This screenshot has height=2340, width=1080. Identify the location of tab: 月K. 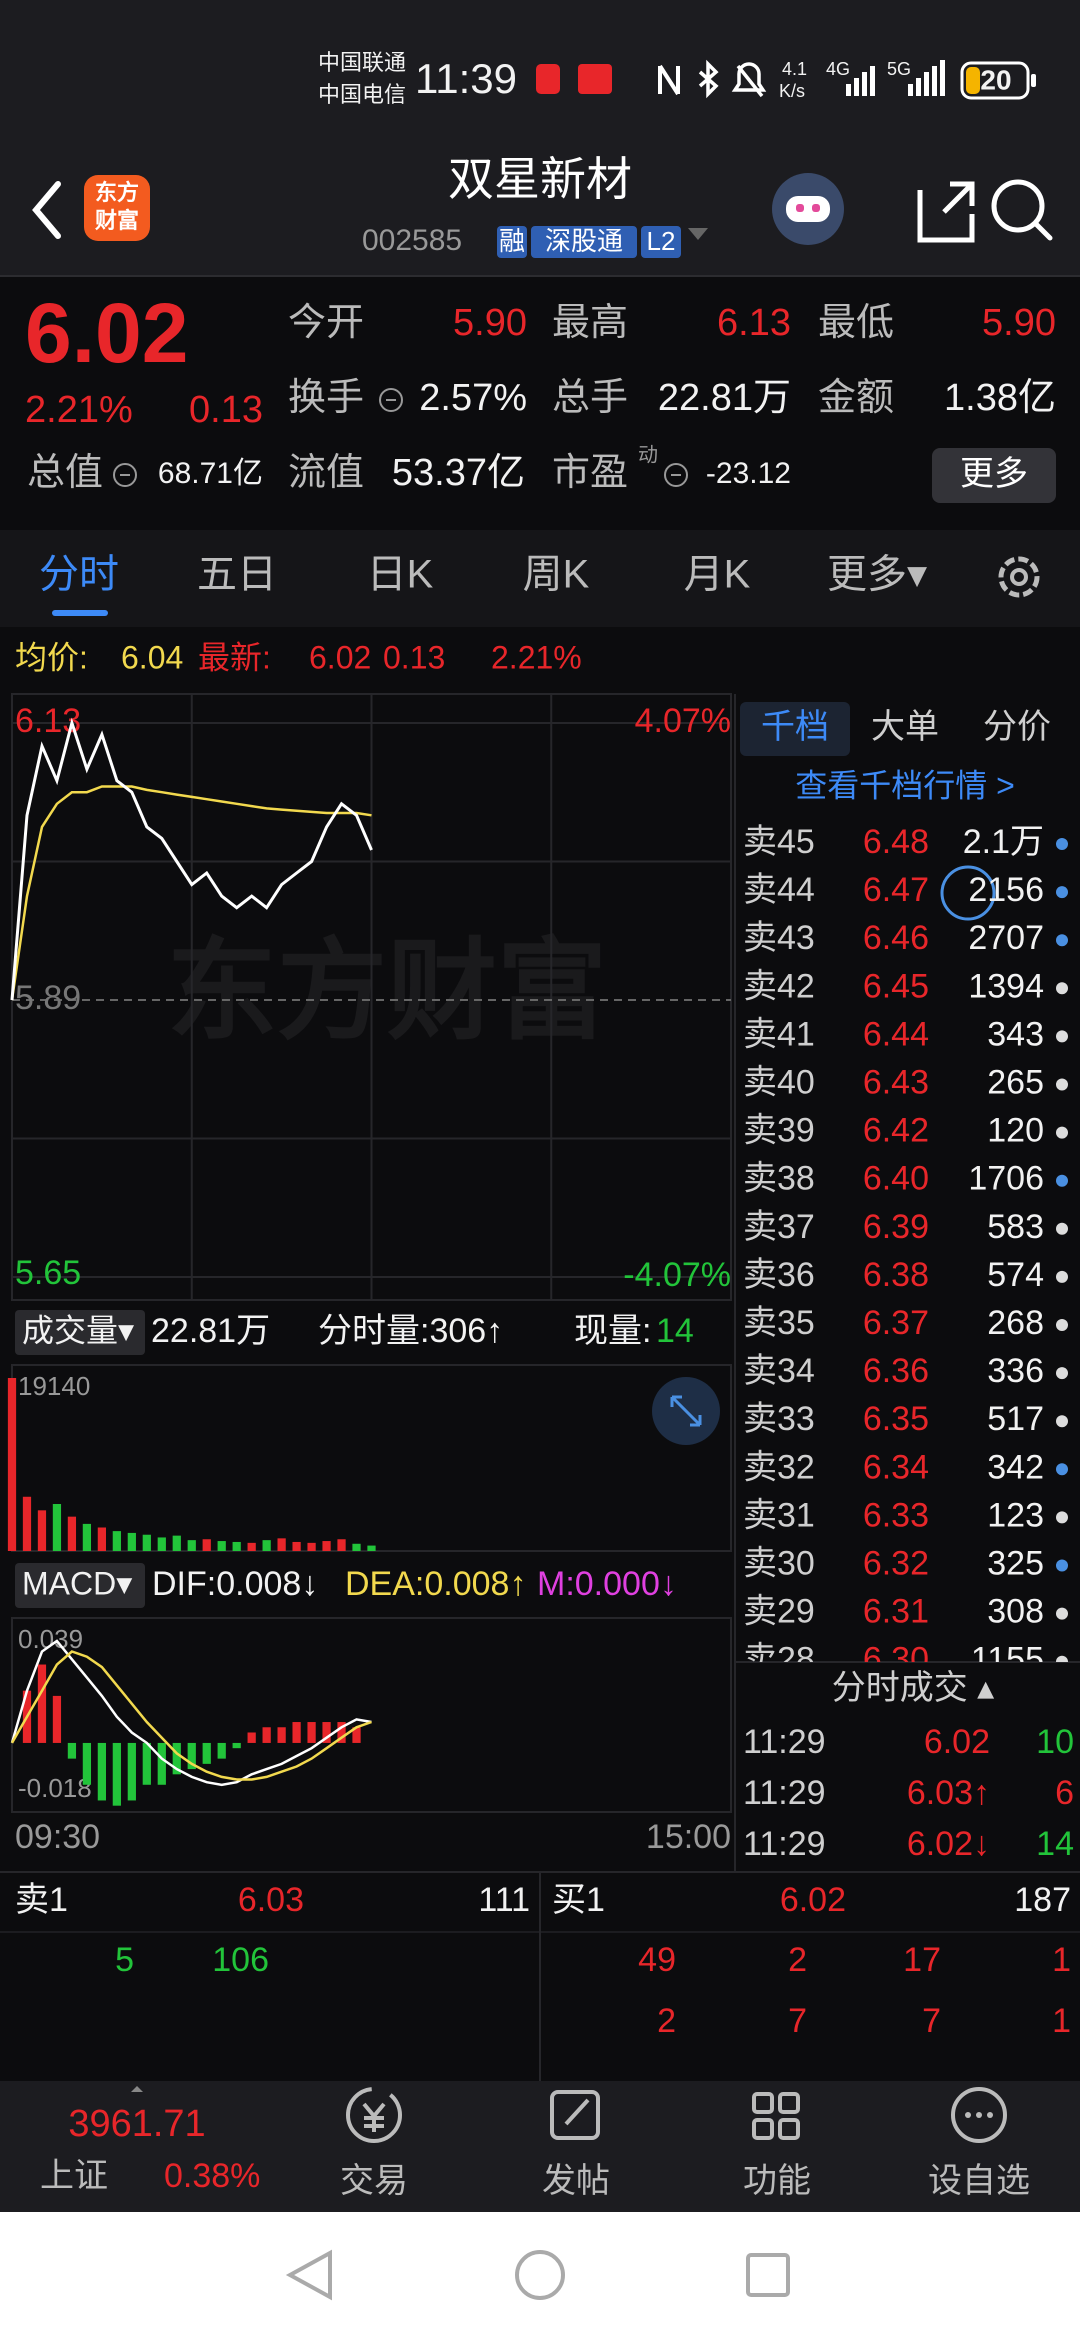
(717, 575).